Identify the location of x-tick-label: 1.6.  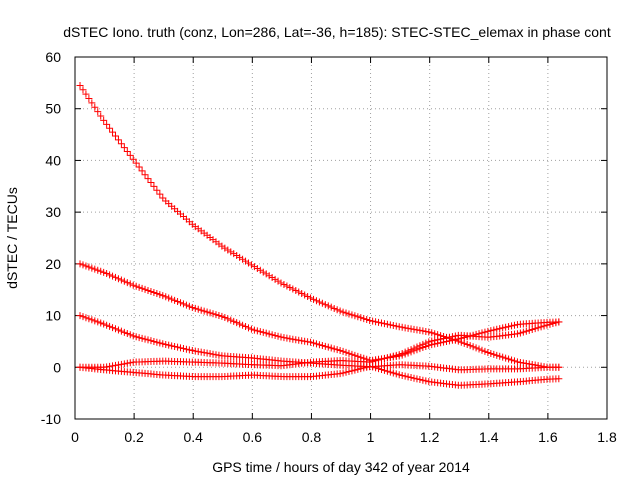
(548, 437).